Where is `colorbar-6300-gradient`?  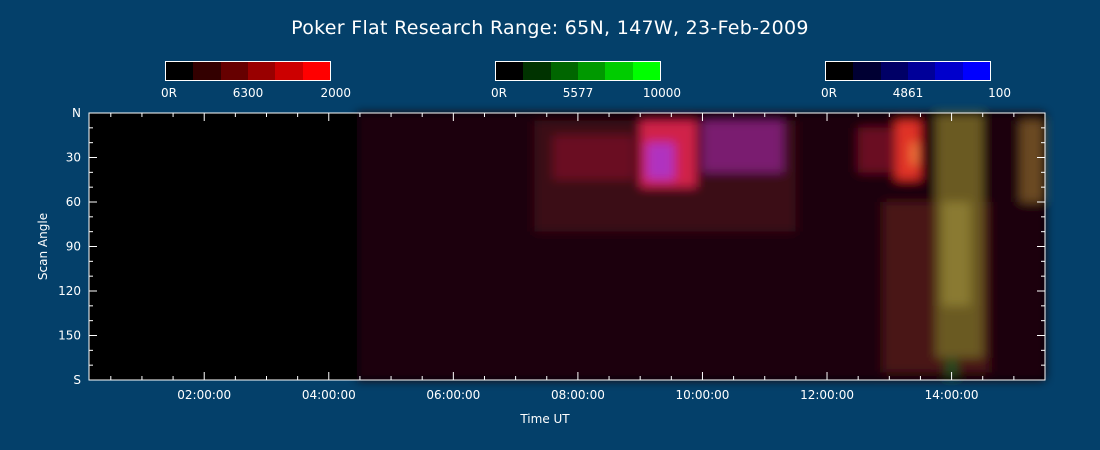
colorbar-6300-gradient is located at coordinates (248, 71).